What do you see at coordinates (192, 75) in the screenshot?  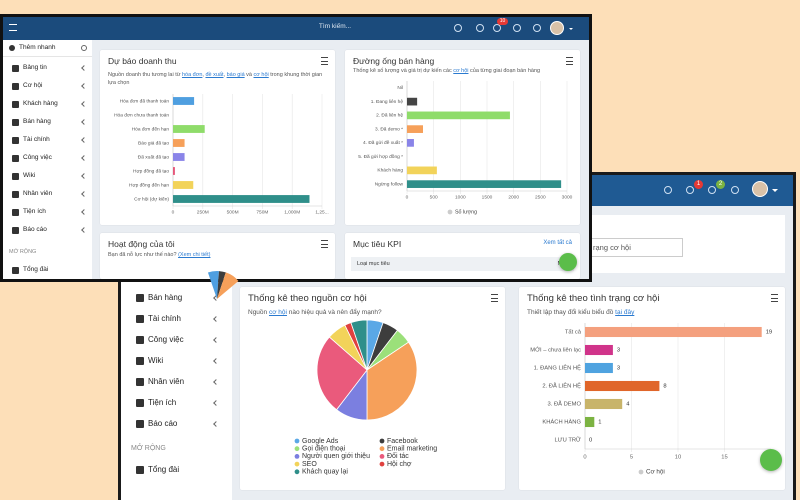 I see `link: hóa đơn` at bounding box center [192, 75].